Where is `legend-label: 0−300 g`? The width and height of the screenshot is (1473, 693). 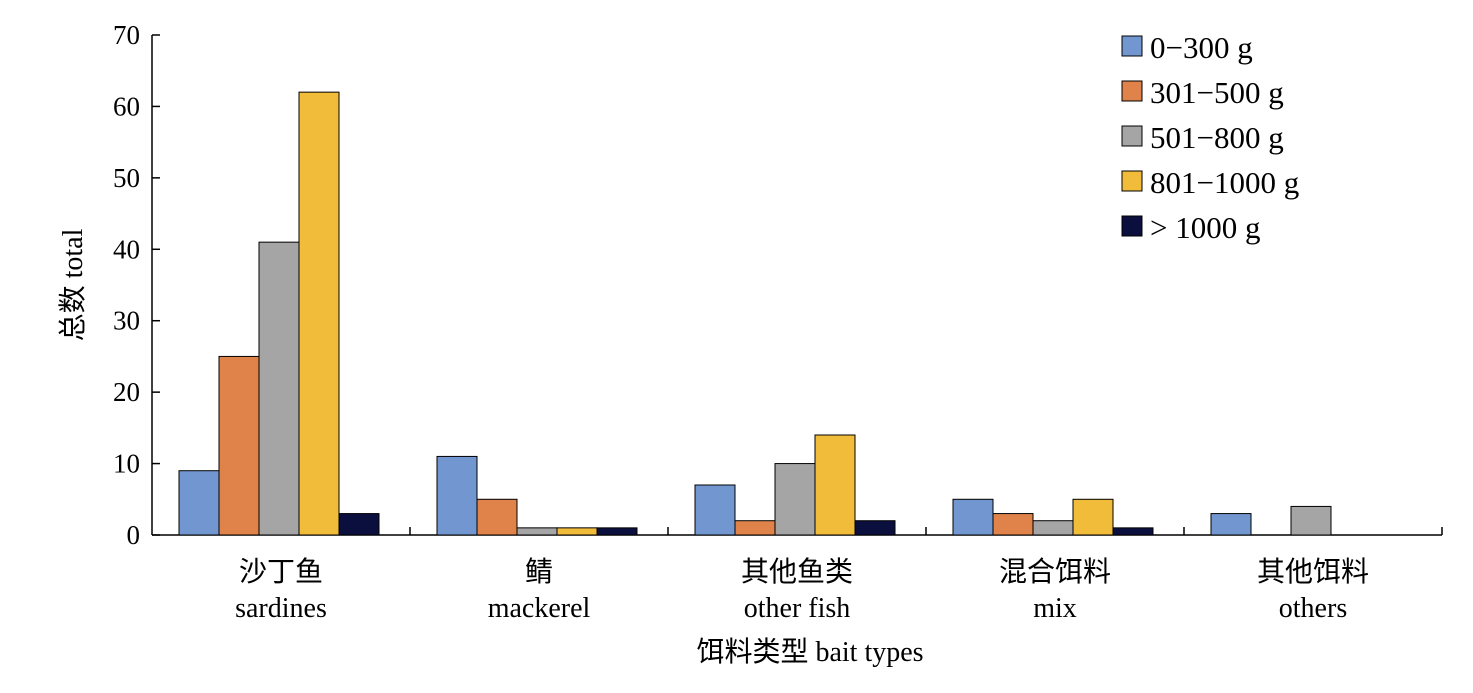 legend-label: 0−300 g is located at coordinates (1201, 47).